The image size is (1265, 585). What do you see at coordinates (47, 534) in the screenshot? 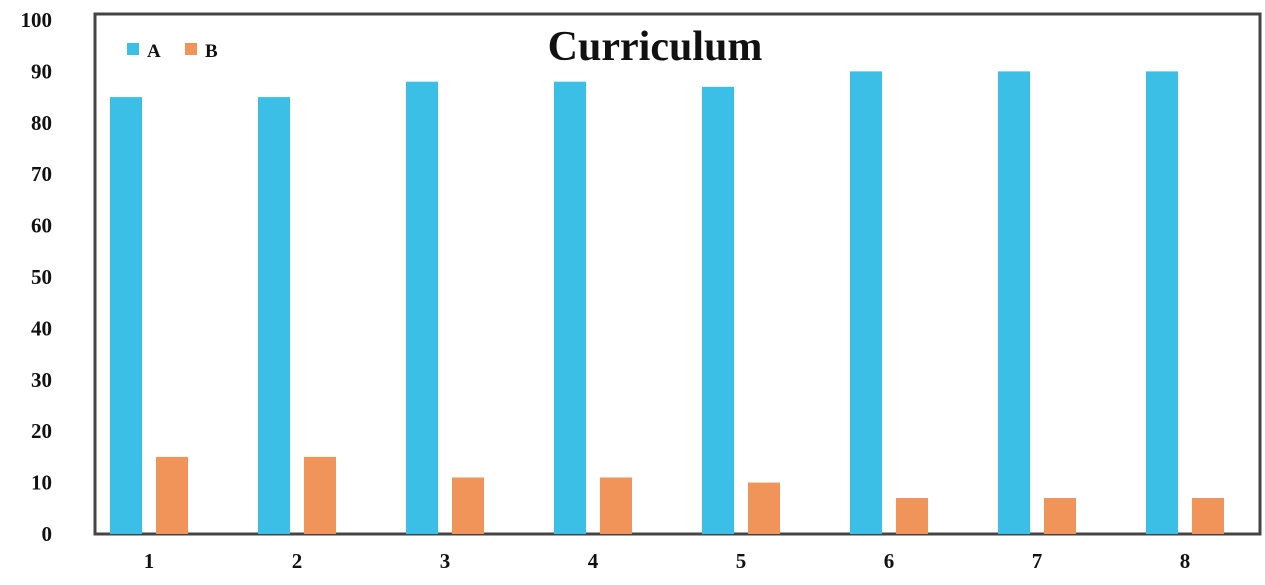
I see `y-tick-label: 0` at bounding box center [47, 534].